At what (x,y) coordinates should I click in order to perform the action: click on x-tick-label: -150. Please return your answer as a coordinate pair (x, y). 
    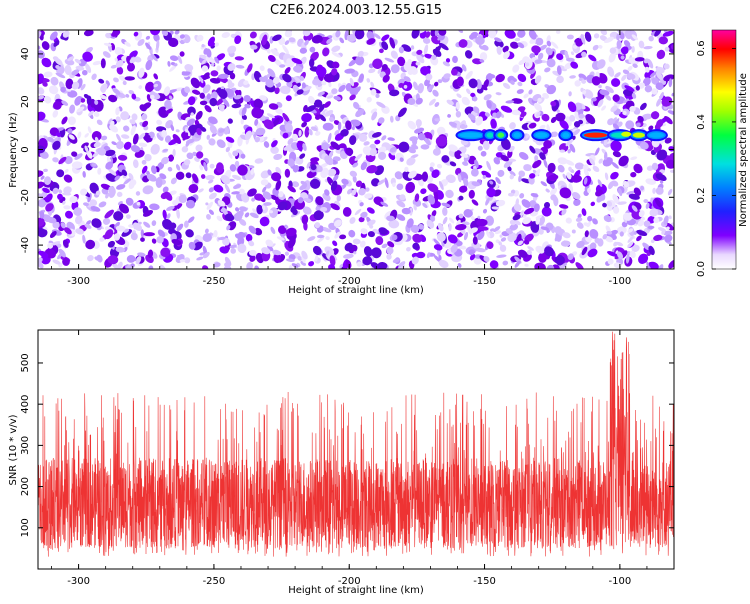
    Looking at the image, I should click on (484, 281).